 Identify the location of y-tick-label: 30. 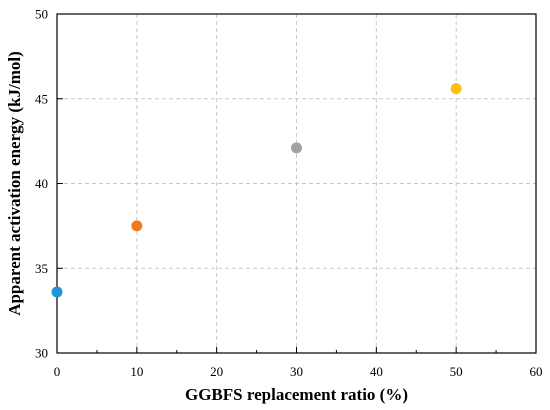
(41, 353).